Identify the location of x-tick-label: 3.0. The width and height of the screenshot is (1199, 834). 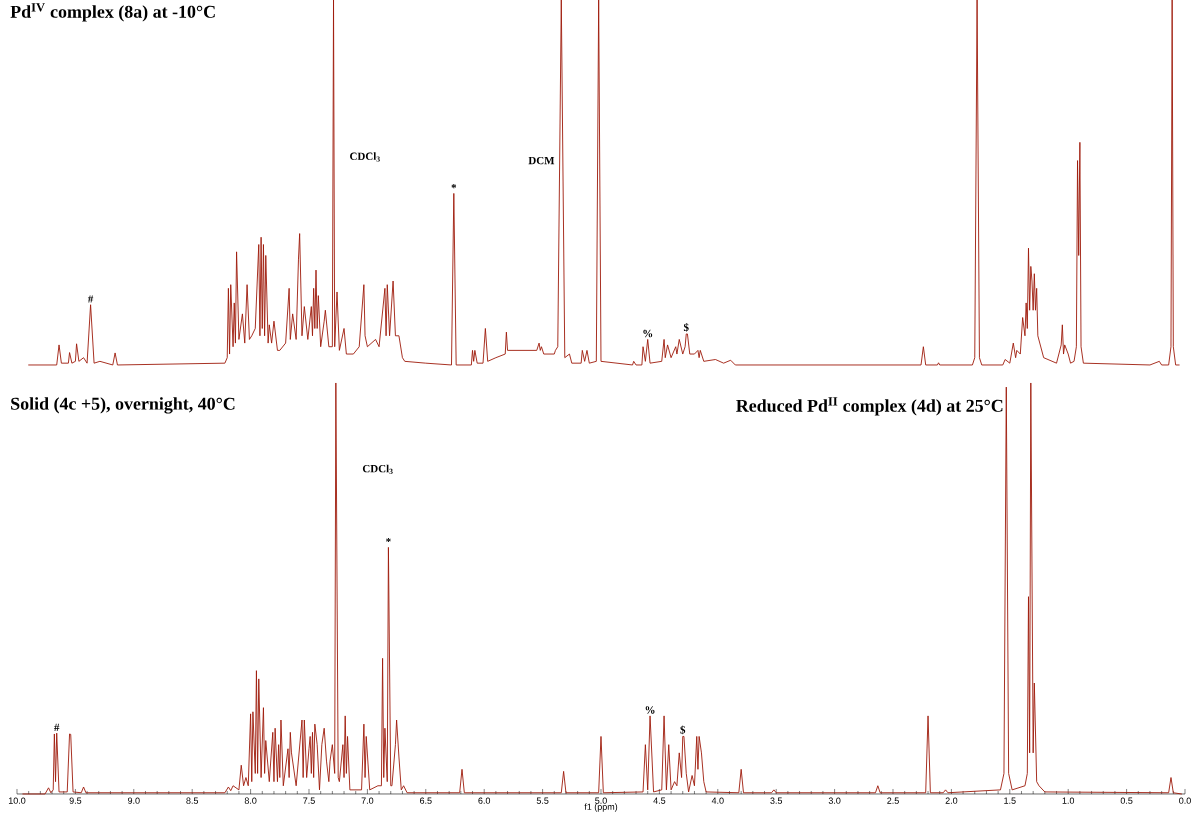
(834, 800).